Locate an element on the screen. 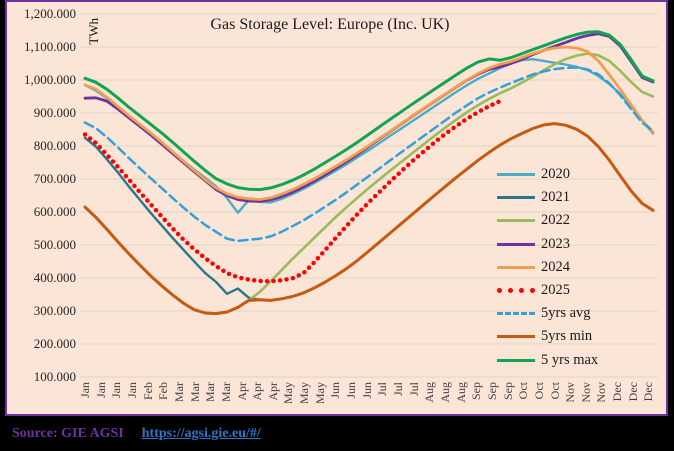  legend-item-2023: 2023 is located at coordinates (547, 244).